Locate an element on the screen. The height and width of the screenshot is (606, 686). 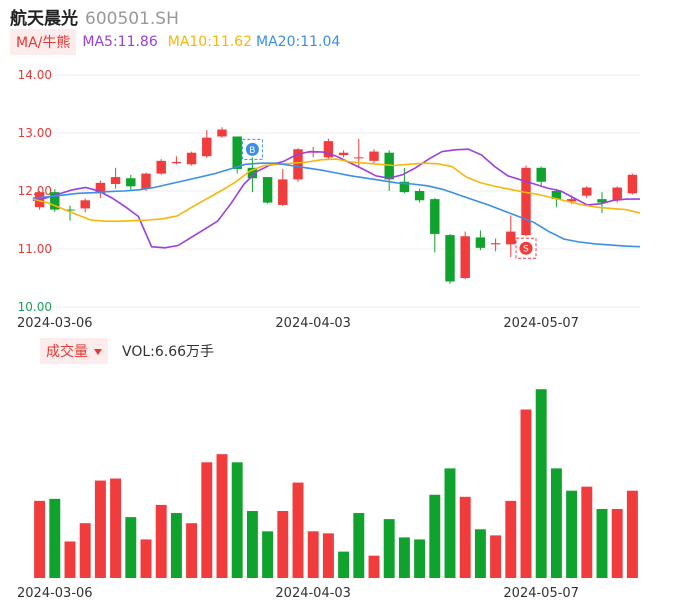
ma20-line is located at coordinates (336, 205).